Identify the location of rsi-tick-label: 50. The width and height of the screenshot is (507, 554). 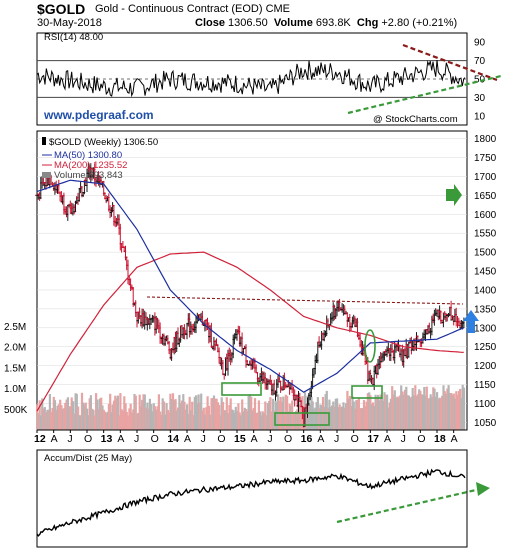
(480, 80).